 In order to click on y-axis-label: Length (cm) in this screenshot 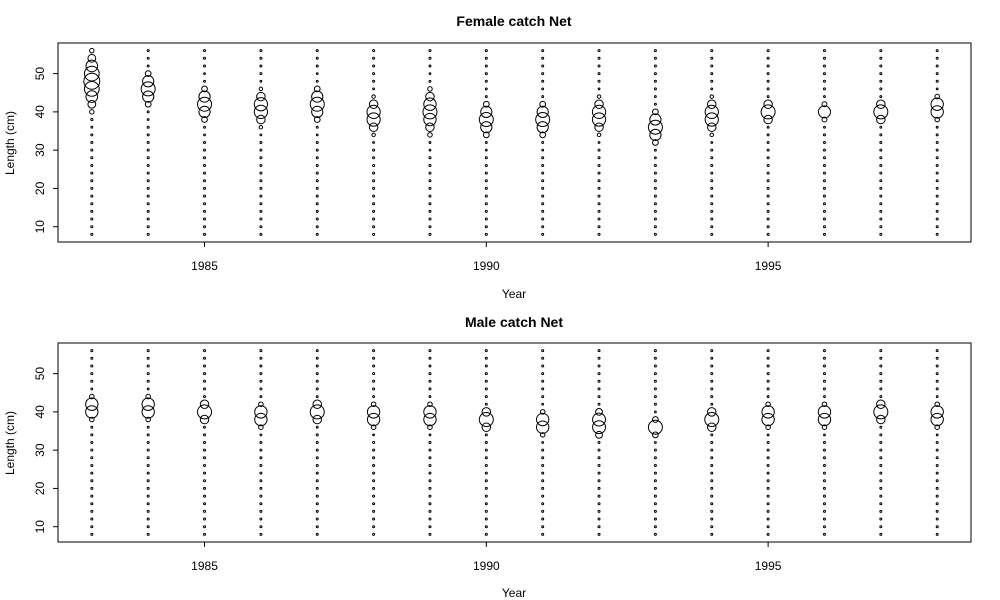, I will do `click(10, 143)`.